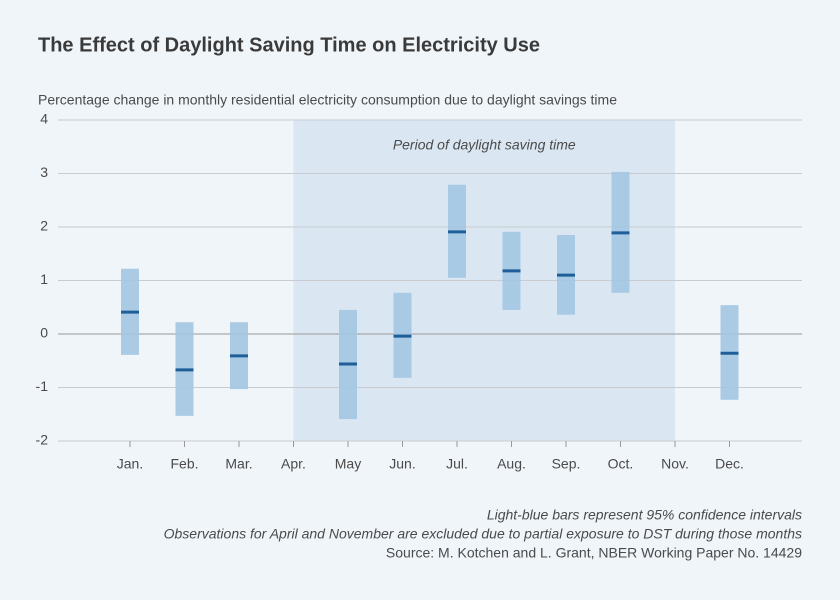 Image resolution: width=840 pixels, height=600 pixels. Describe the element at coordinates (42, 386) in the screenshot. I see `y-tick-label: -1` at that location.